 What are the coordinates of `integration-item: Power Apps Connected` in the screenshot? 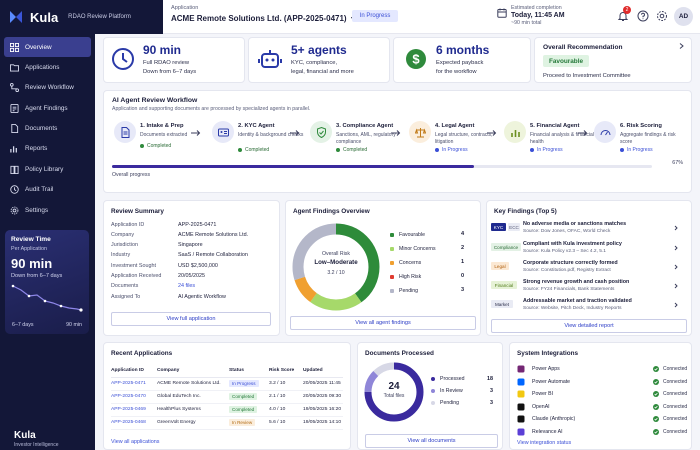 It's located at (603, 369).